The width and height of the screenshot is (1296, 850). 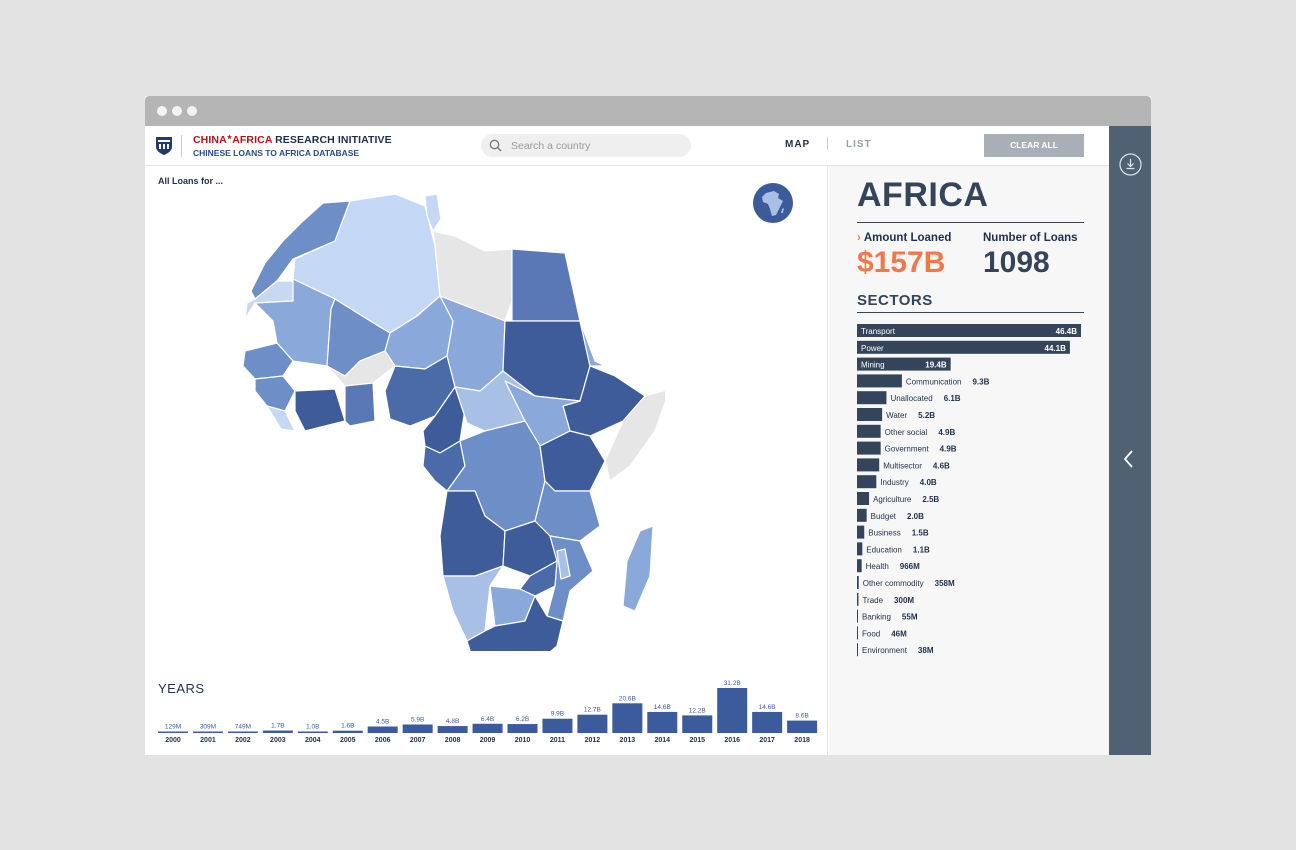 What do you see at coordinates (281, 418) in the screenshot?
I see `country-sierra-leone` at bounding box center [281, 418].